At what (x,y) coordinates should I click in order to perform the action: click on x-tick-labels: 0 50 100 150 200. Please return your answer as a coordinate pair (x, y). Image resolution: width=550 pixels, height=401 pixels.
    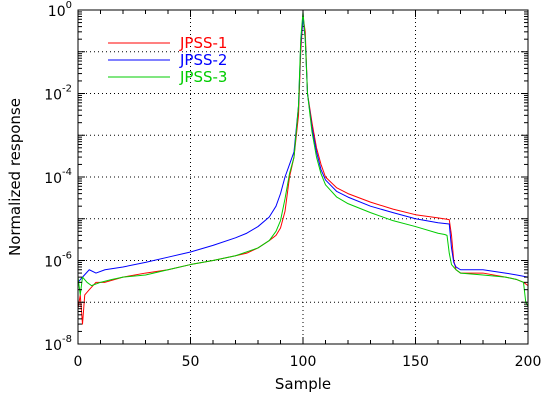
    Looking at the image, I should click on (308, 362).